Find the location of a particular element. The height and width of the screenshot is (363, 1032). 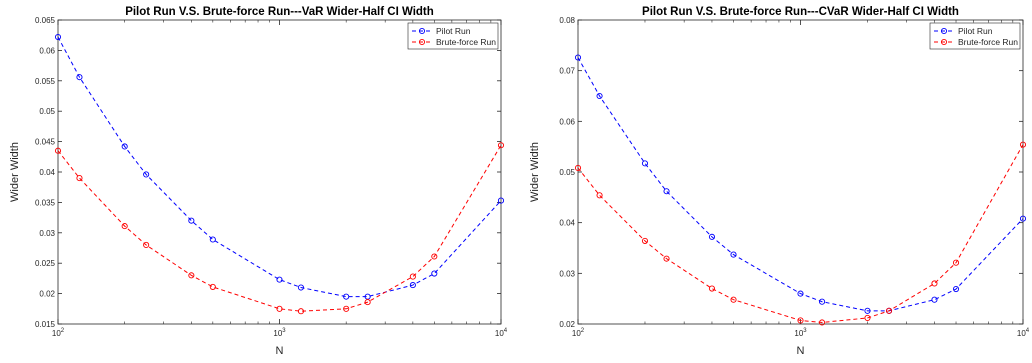

y-tick-label: 0.02 is located at coordinates (567, 324).